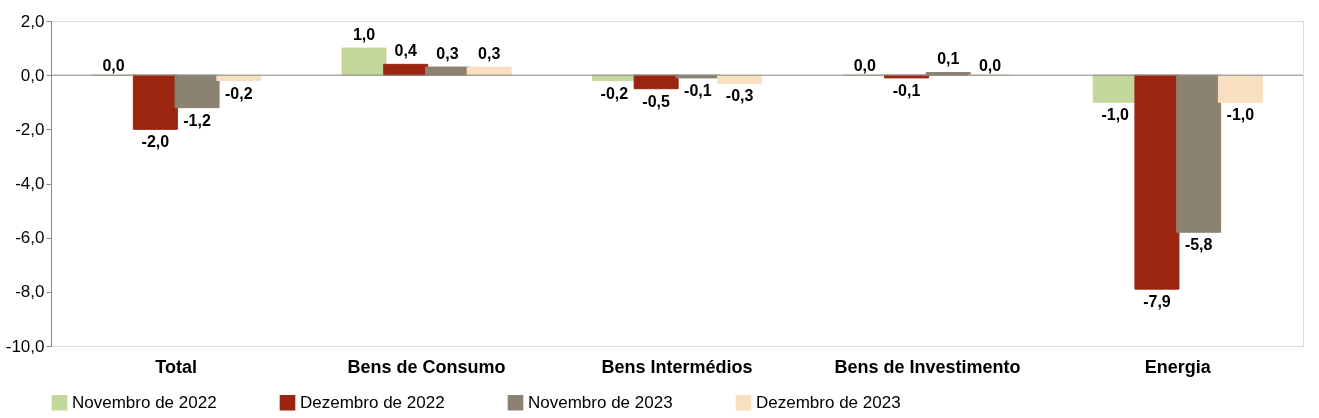  I want to click on x-tick-label: Bens Intermédios, so click(677, 366).